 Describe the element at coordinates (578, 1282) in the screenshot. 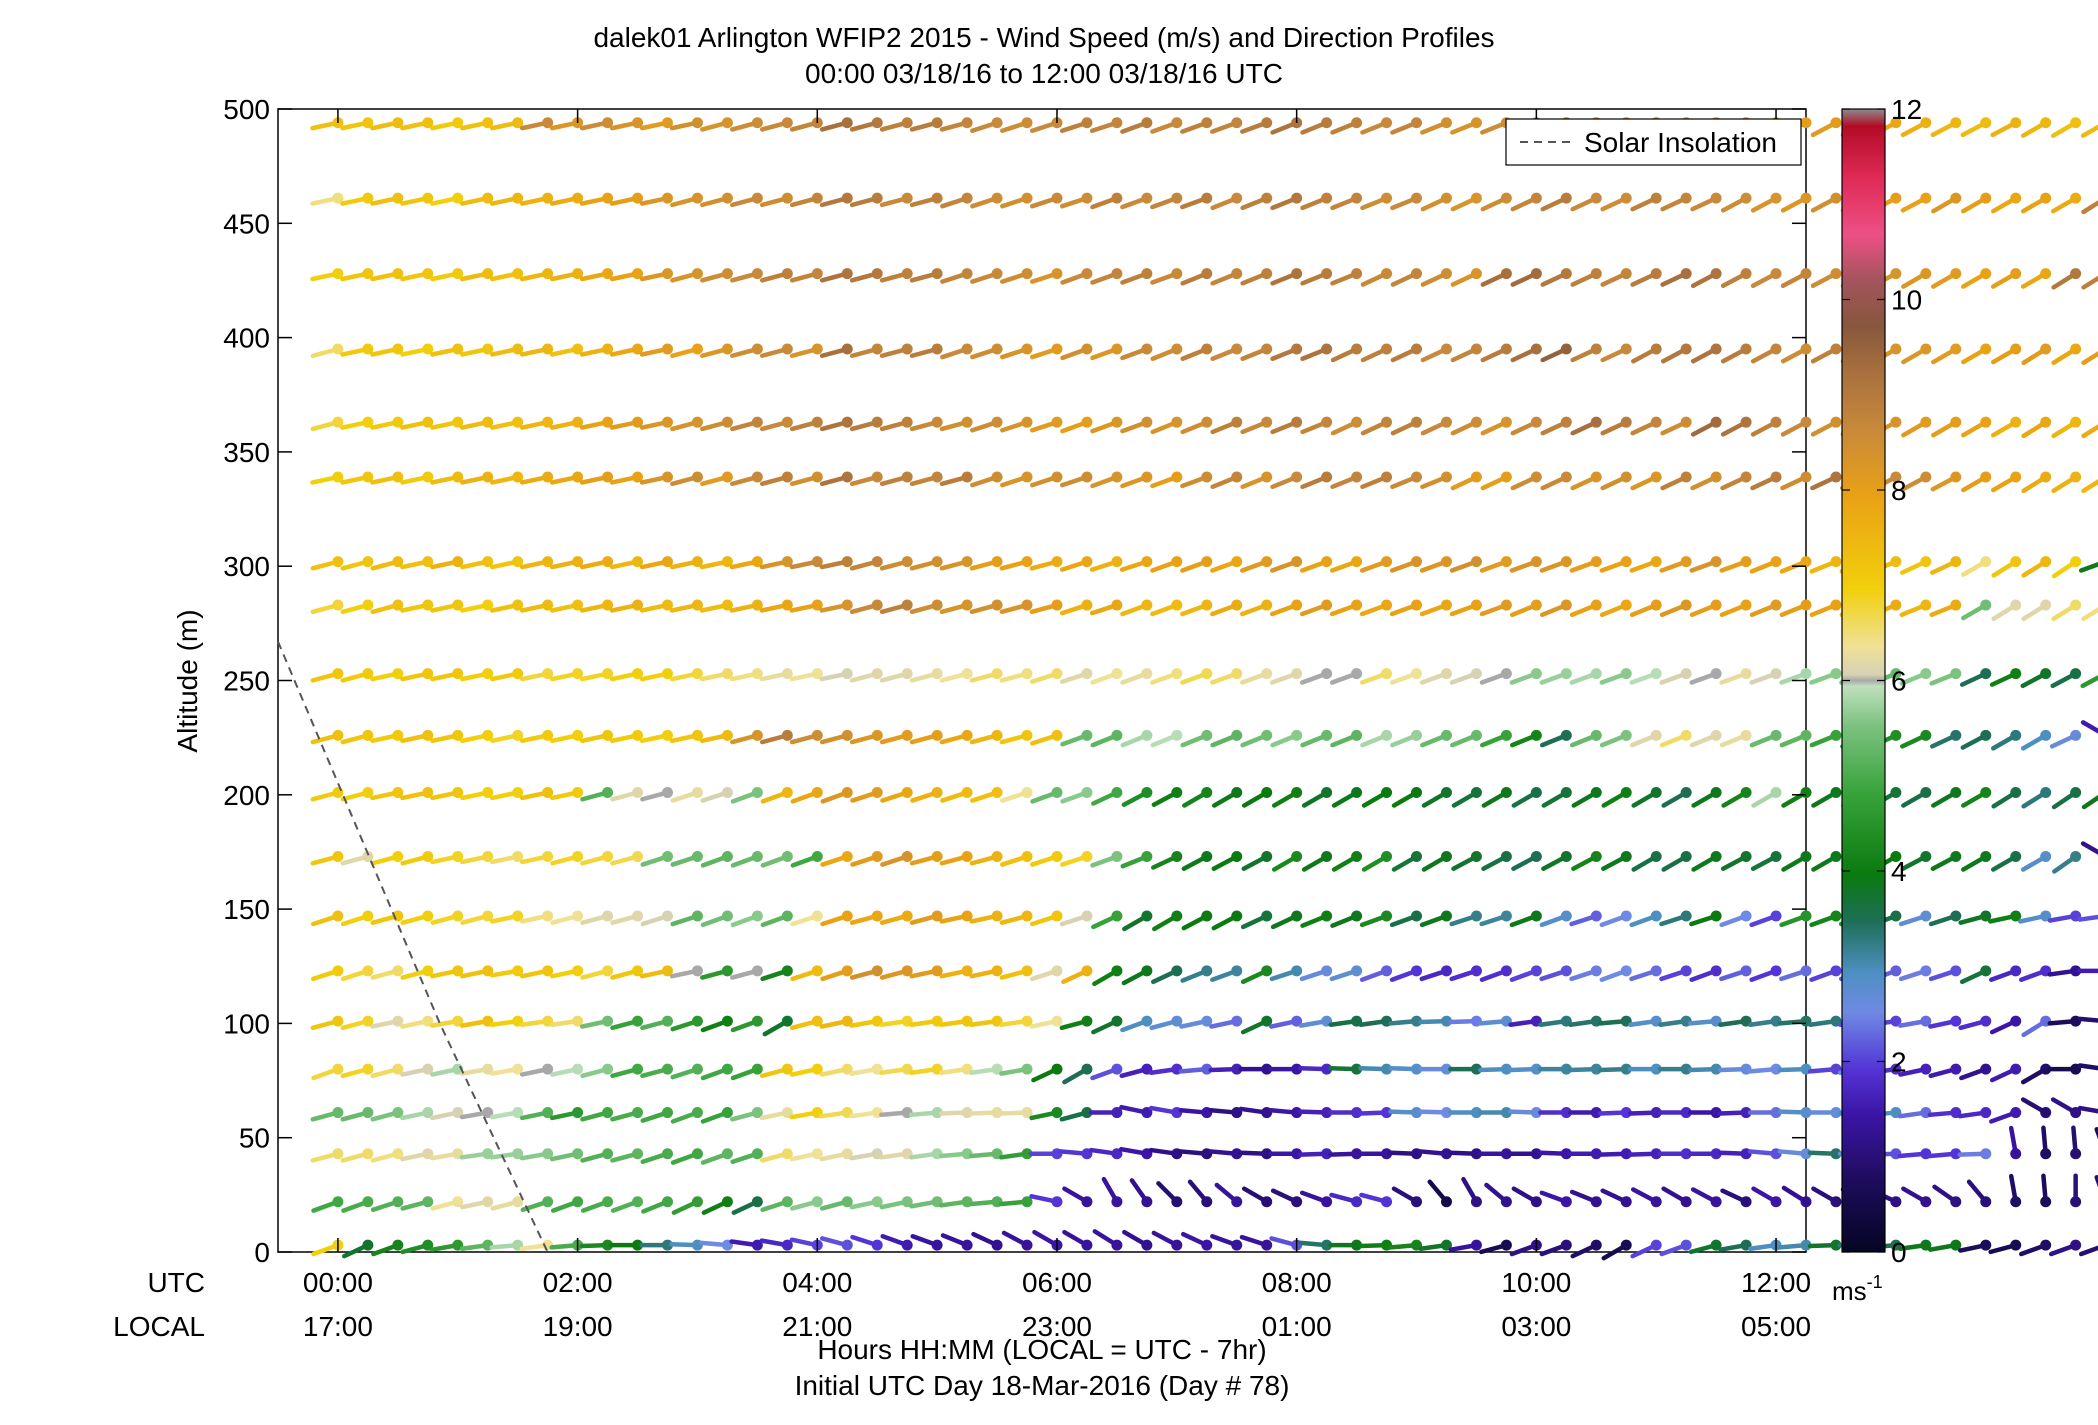

I see `x-tick-label-utc: 02:00` at that location.